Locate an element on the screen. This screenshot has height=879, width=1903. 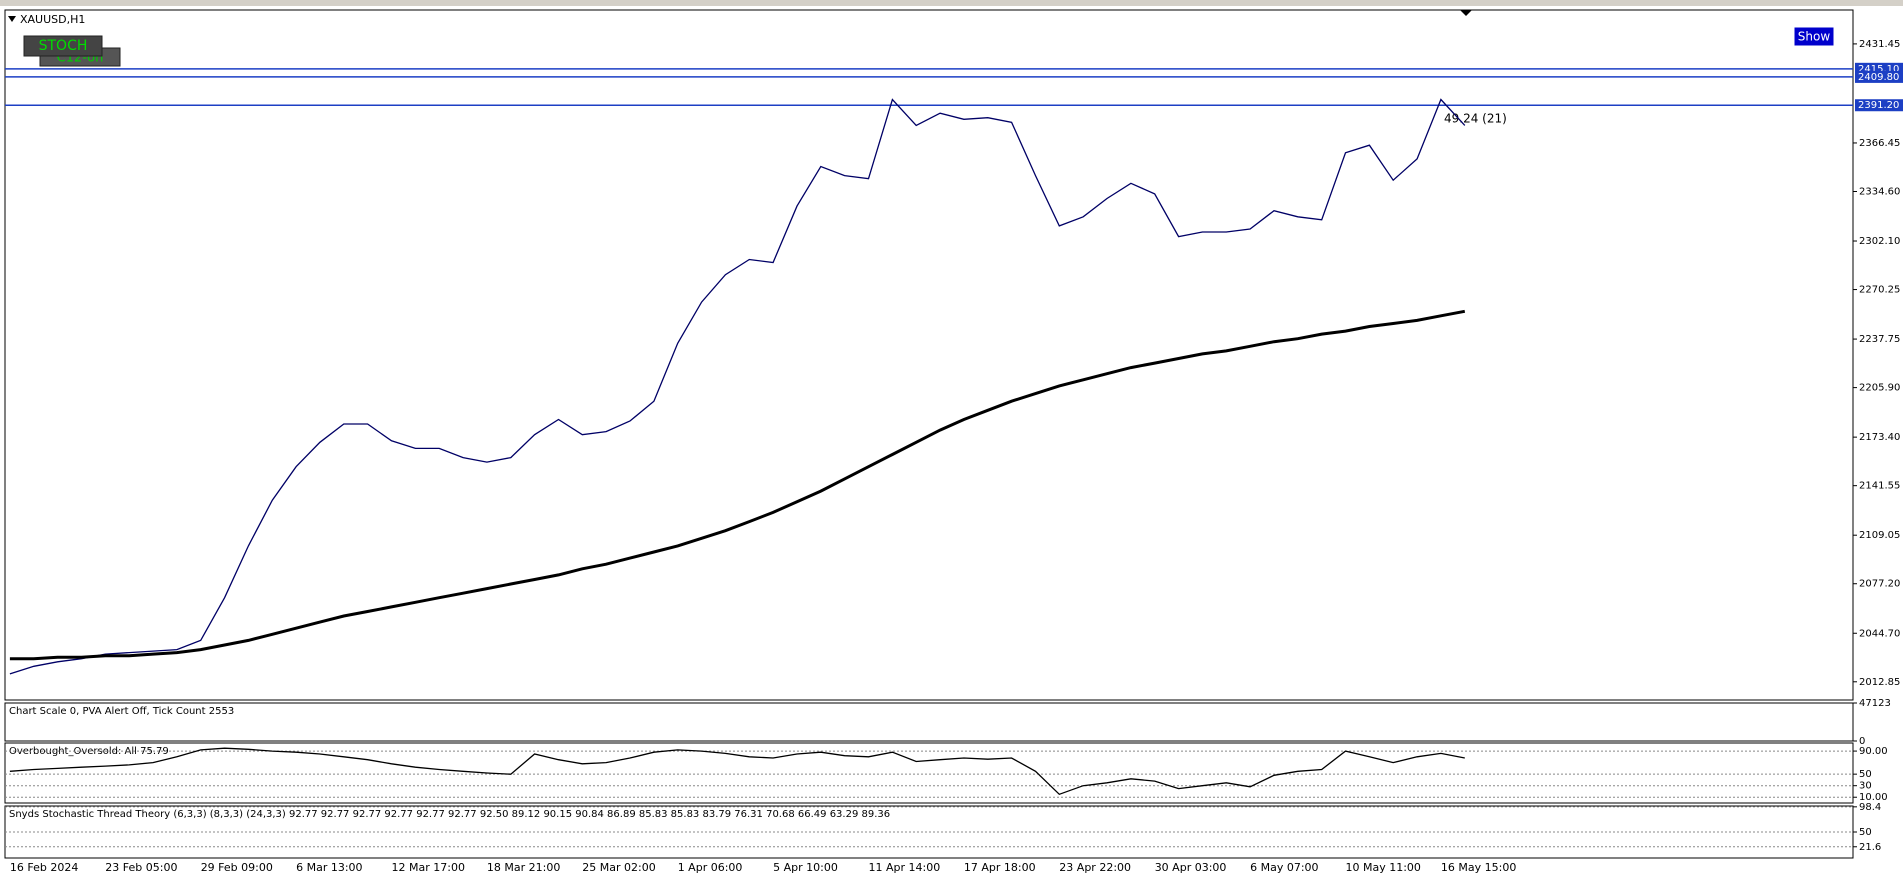
x-tick-label: 5 Apr 10:00 is located at coordinates (805, 867).